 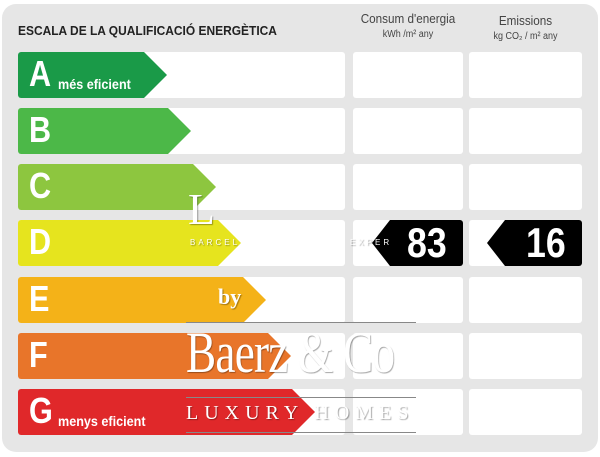 I want to click on watermark-city: BARCEL, so click(x=215, y=242).